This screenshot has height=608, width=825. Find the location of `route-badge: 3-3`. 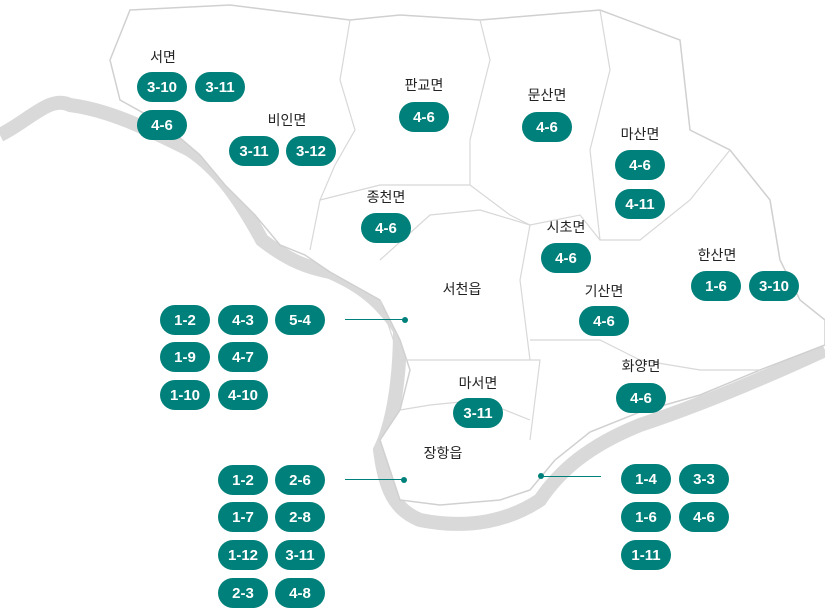

route-badge: 3-3 is located at coordinates (704, 479).